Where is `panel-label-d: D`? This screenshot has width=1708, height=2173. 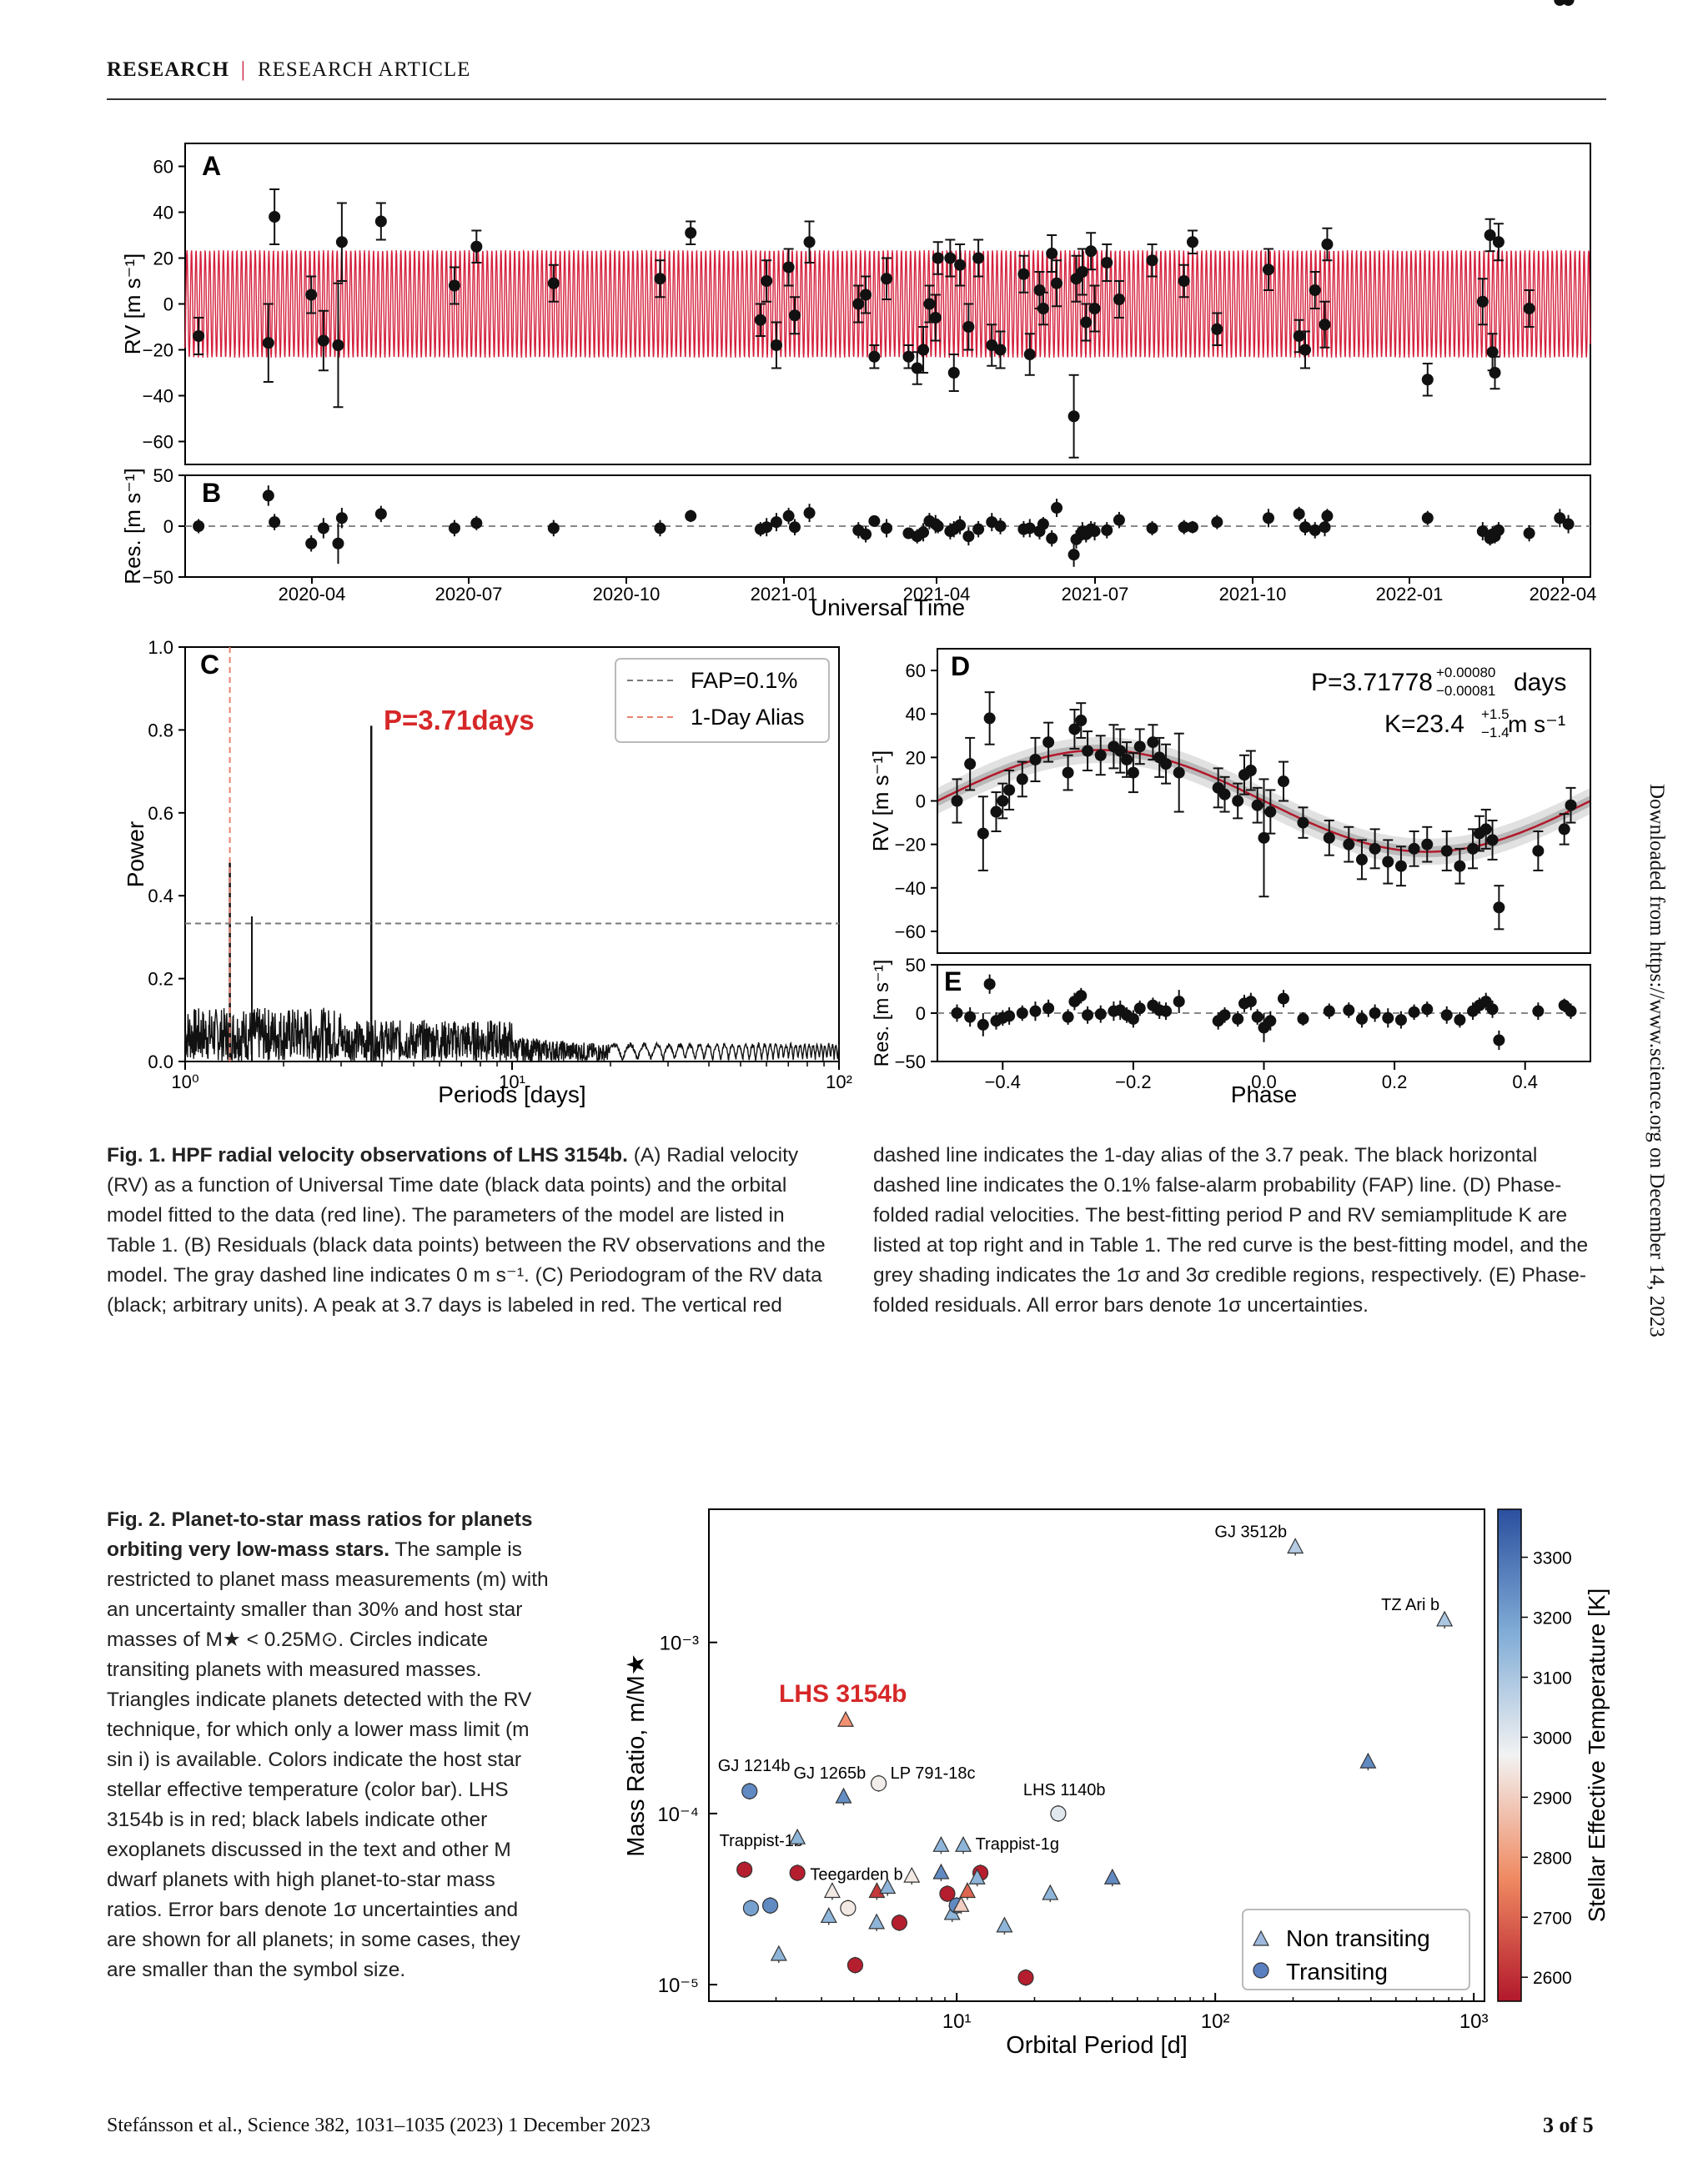
panel-label-d: D is located at coordinates (960, 666).